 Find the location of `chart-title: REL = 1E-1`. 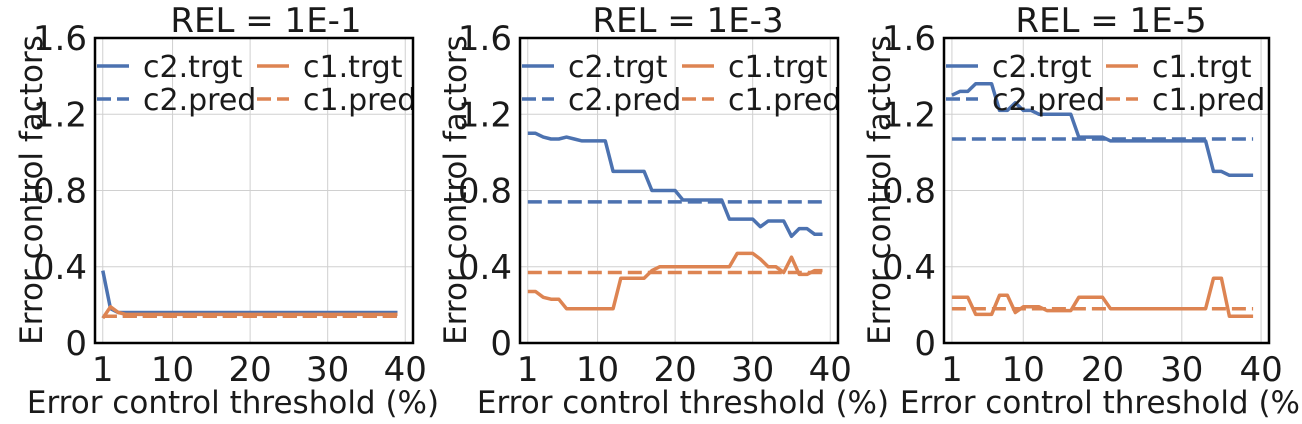

chart-title: REL = 1E-1 is located at coordinates (265, 21).